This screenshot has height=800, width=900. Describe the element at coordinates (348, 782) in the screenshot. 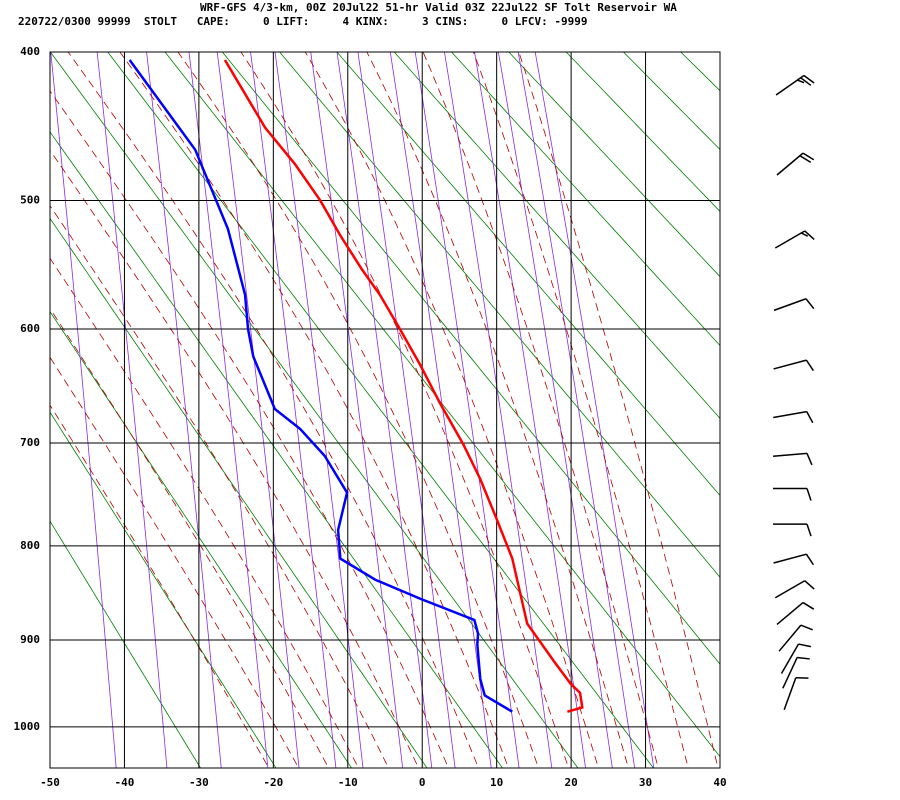

I see `x-tick-label: -10` at that location.